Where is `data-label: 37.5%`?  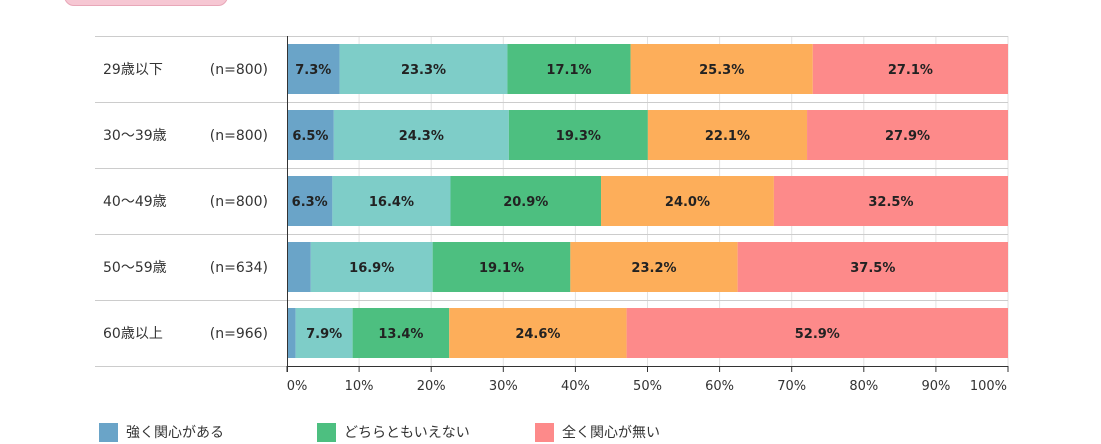
data-label: 37.5% is located at coordinates (872, 268).